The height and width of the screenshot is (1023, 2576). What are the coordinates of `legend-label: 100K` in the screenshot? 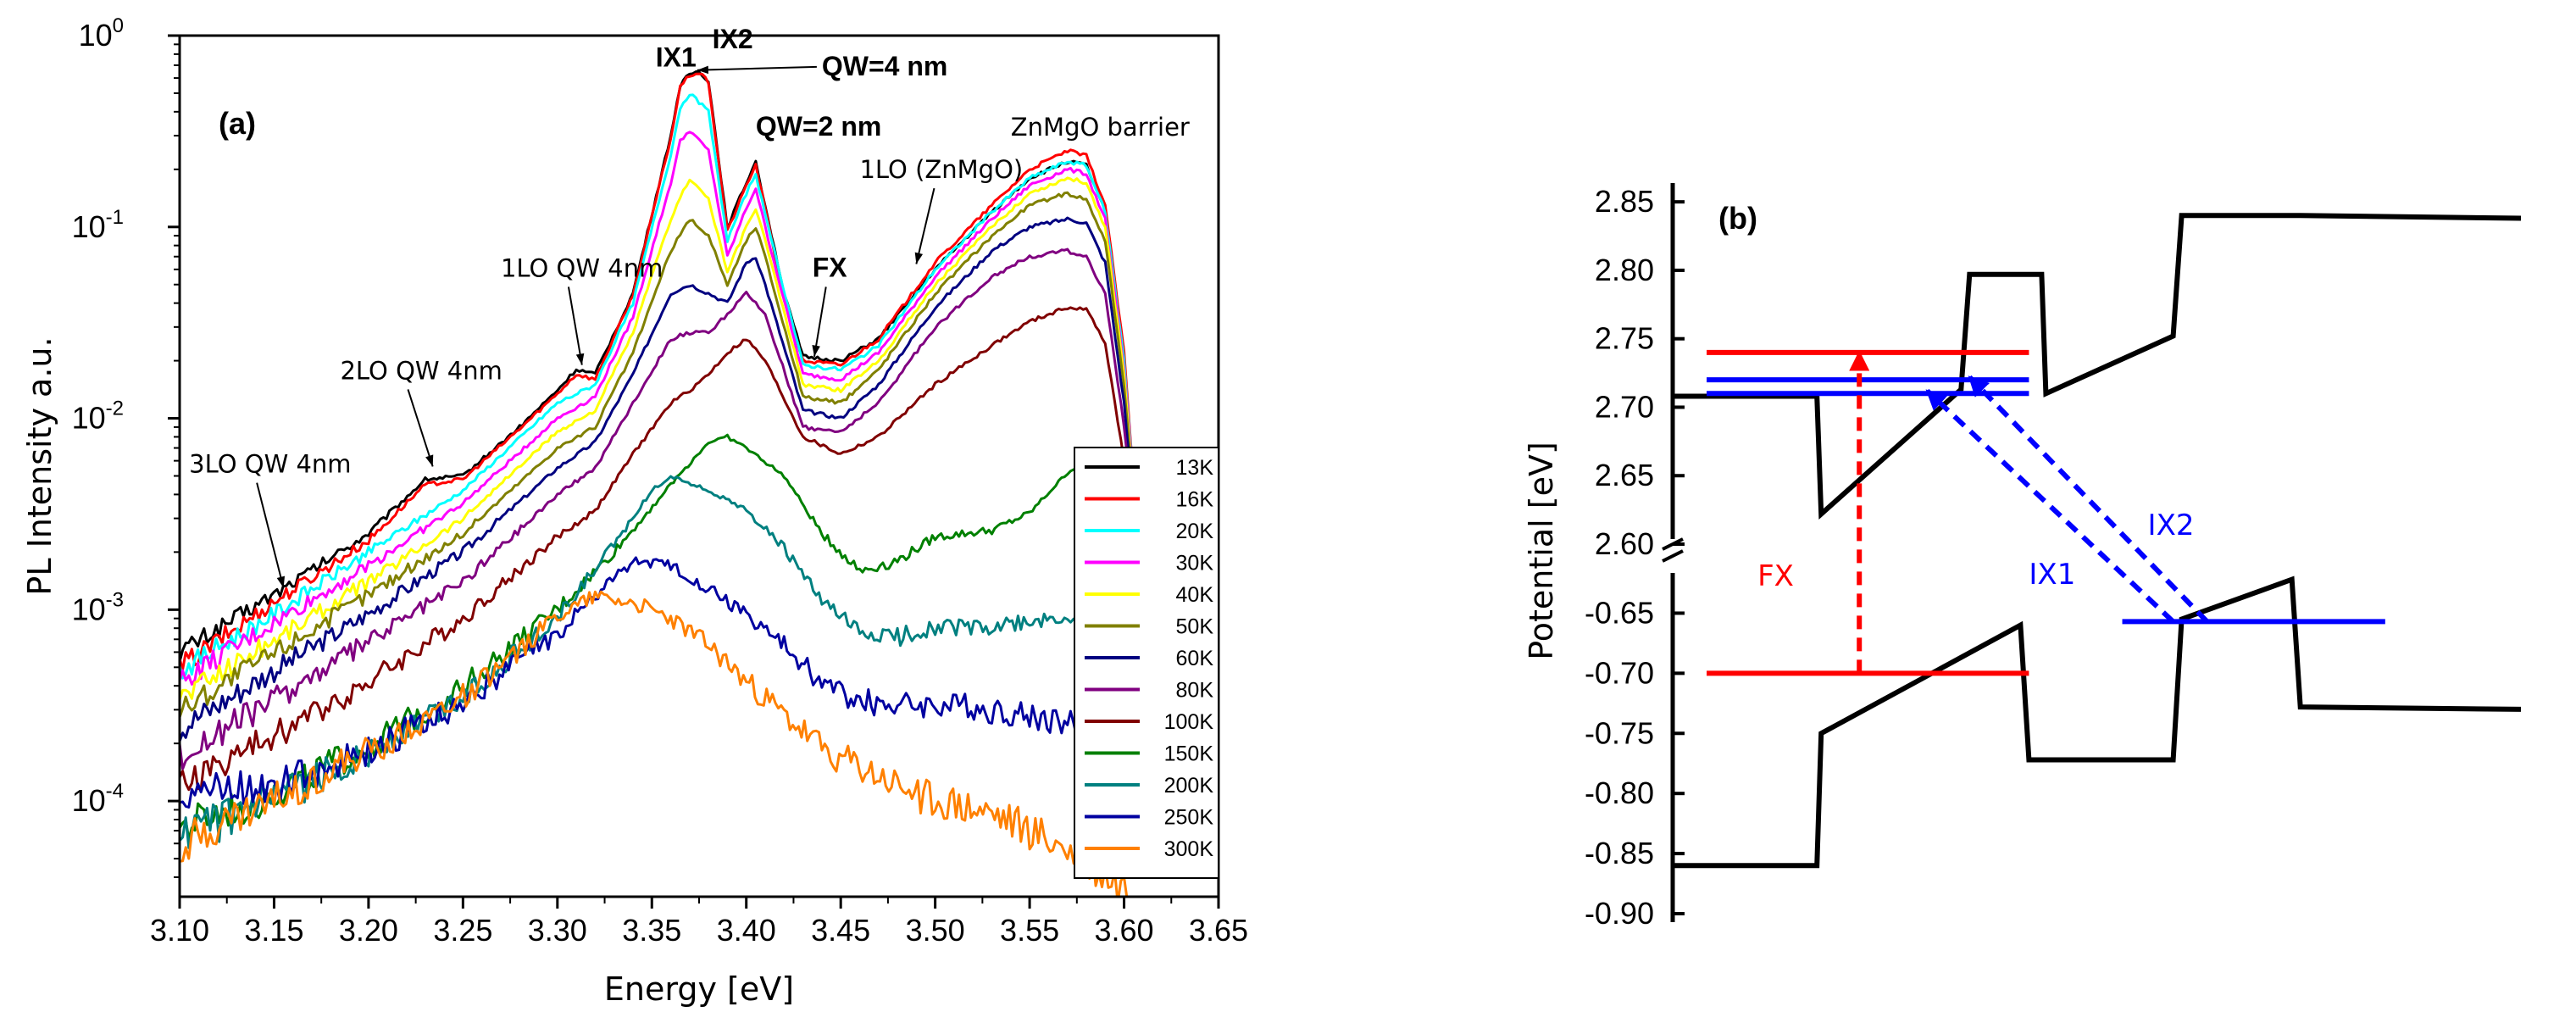 It's located at (1189, 722).